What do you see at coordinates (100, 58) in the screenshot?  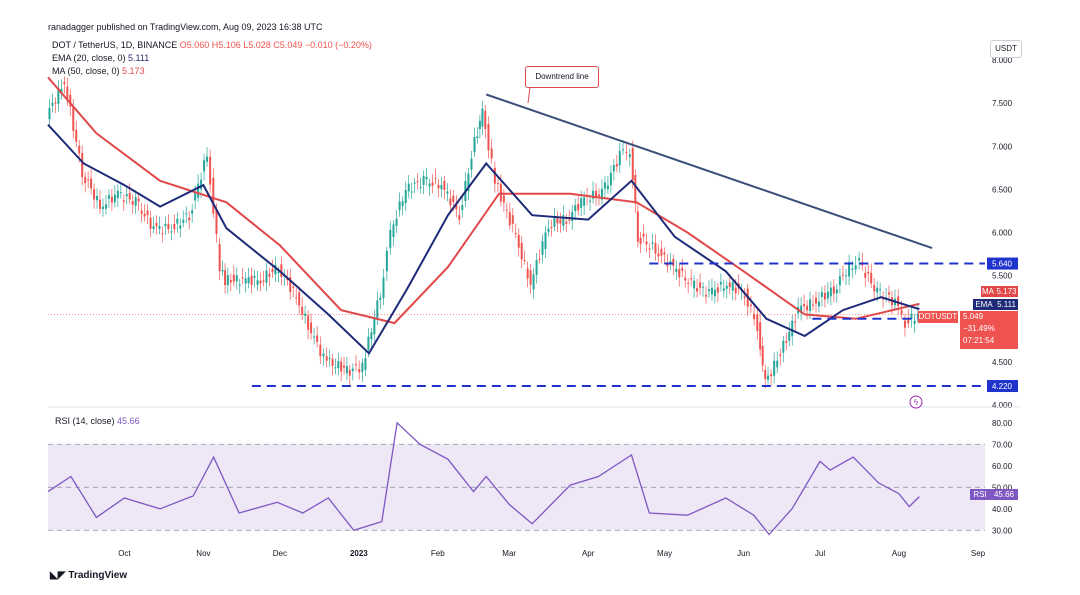 I see `ema-legend: EMA (20, close, 0) 5.111` at bounding box center [100, 58].